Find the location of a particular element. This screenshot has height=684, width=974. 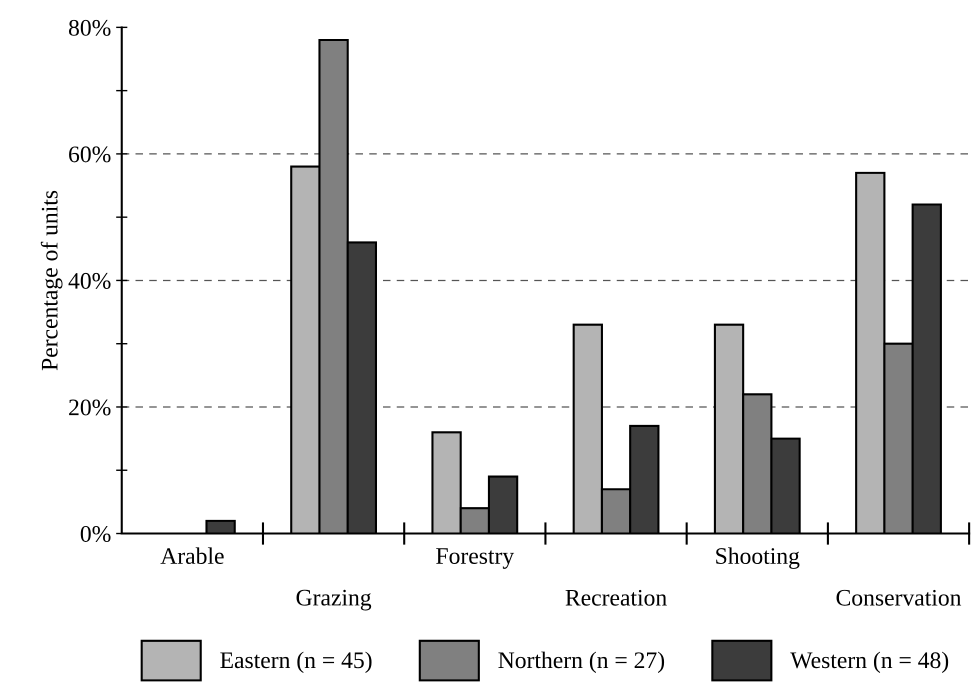

x-tick-label: Conservation is located at coordinates (899, 598).